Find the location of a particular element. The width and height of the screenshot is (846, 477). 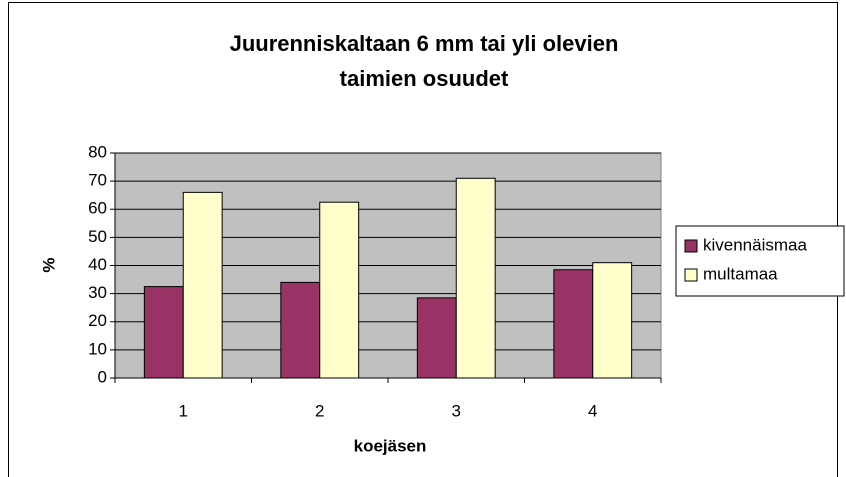

x-tick-label: 3 is located at coordinates (456, 410).